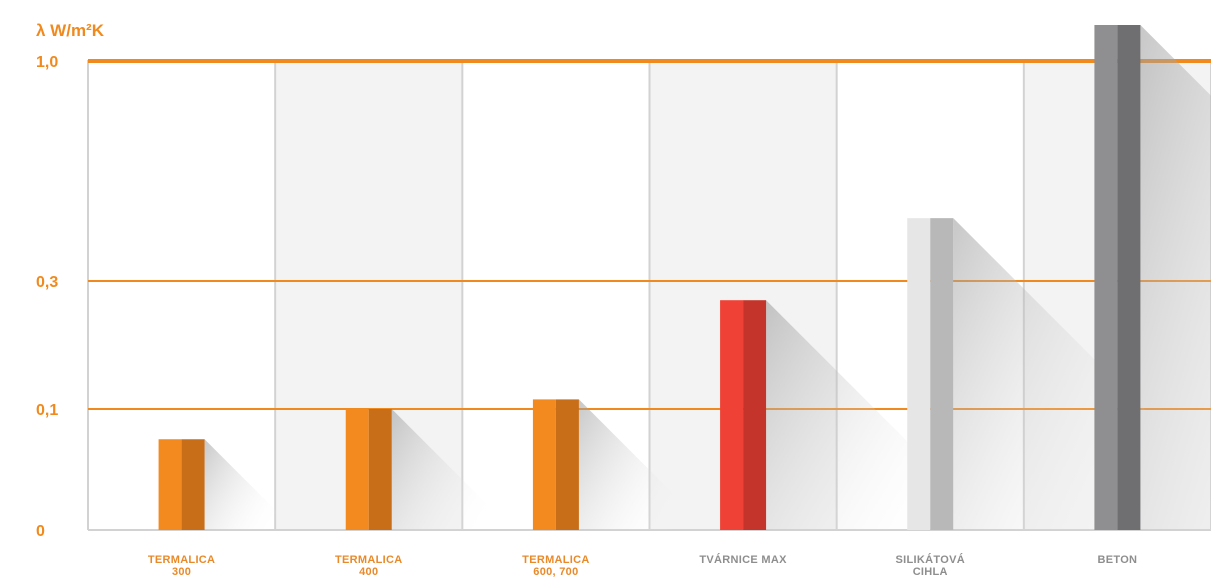 The height and width of the screenshot is (580, 1211). I want to click on y-axis-label: λ W/m²K, so click(70, 30).